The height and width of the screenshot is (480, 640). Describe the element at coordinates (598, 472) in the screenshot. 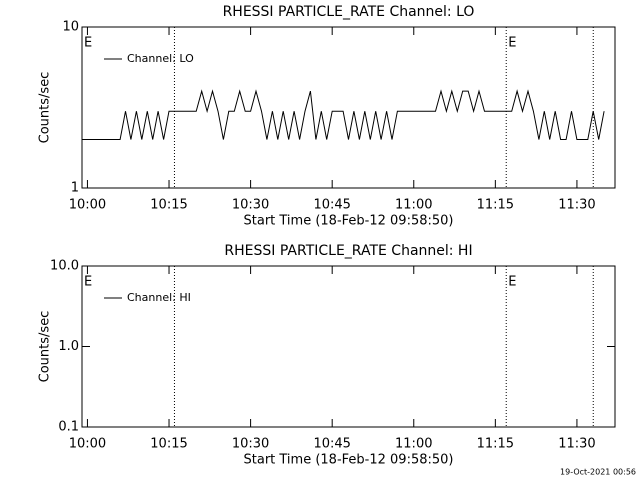

I see `footer: 19-Oct-2021 00:56` at that location.